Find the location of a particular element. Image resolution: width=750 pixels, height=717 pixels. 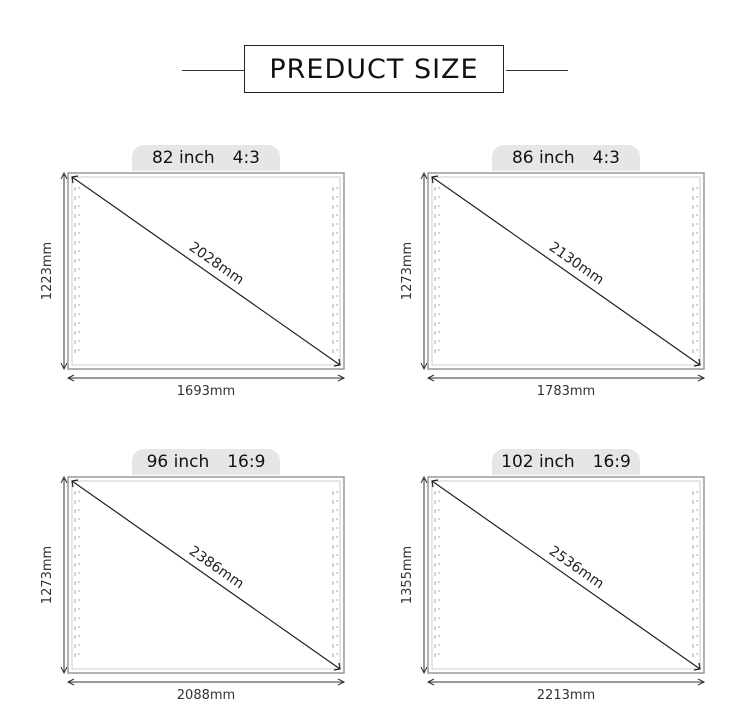

page-title: PREDUCT SIZE is located at coordinates (374, 69).